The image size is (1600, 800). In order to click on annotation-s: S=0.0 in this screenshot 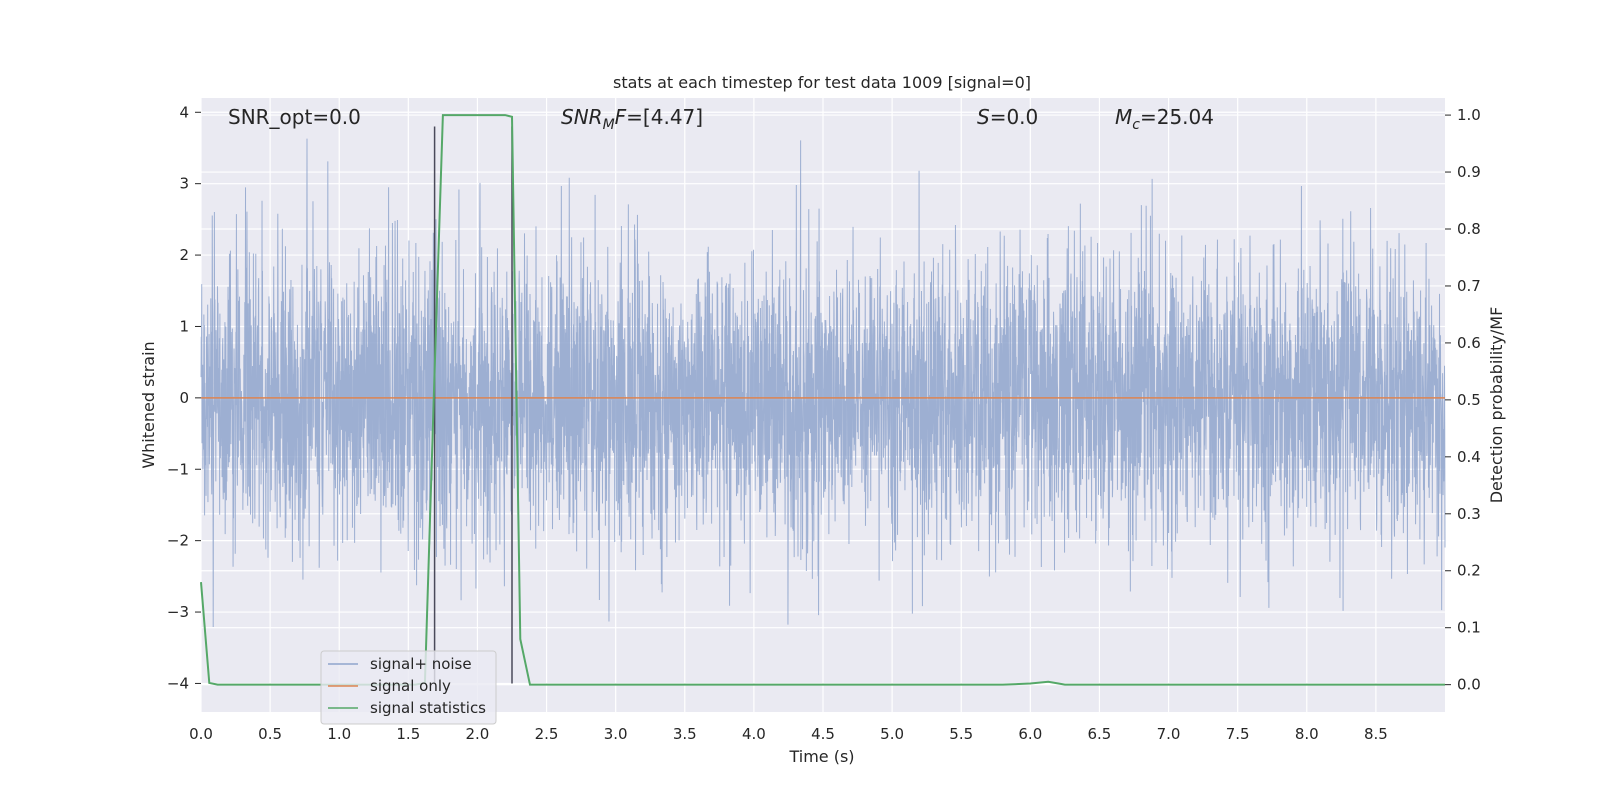, I will do `click(1007, 117)`.